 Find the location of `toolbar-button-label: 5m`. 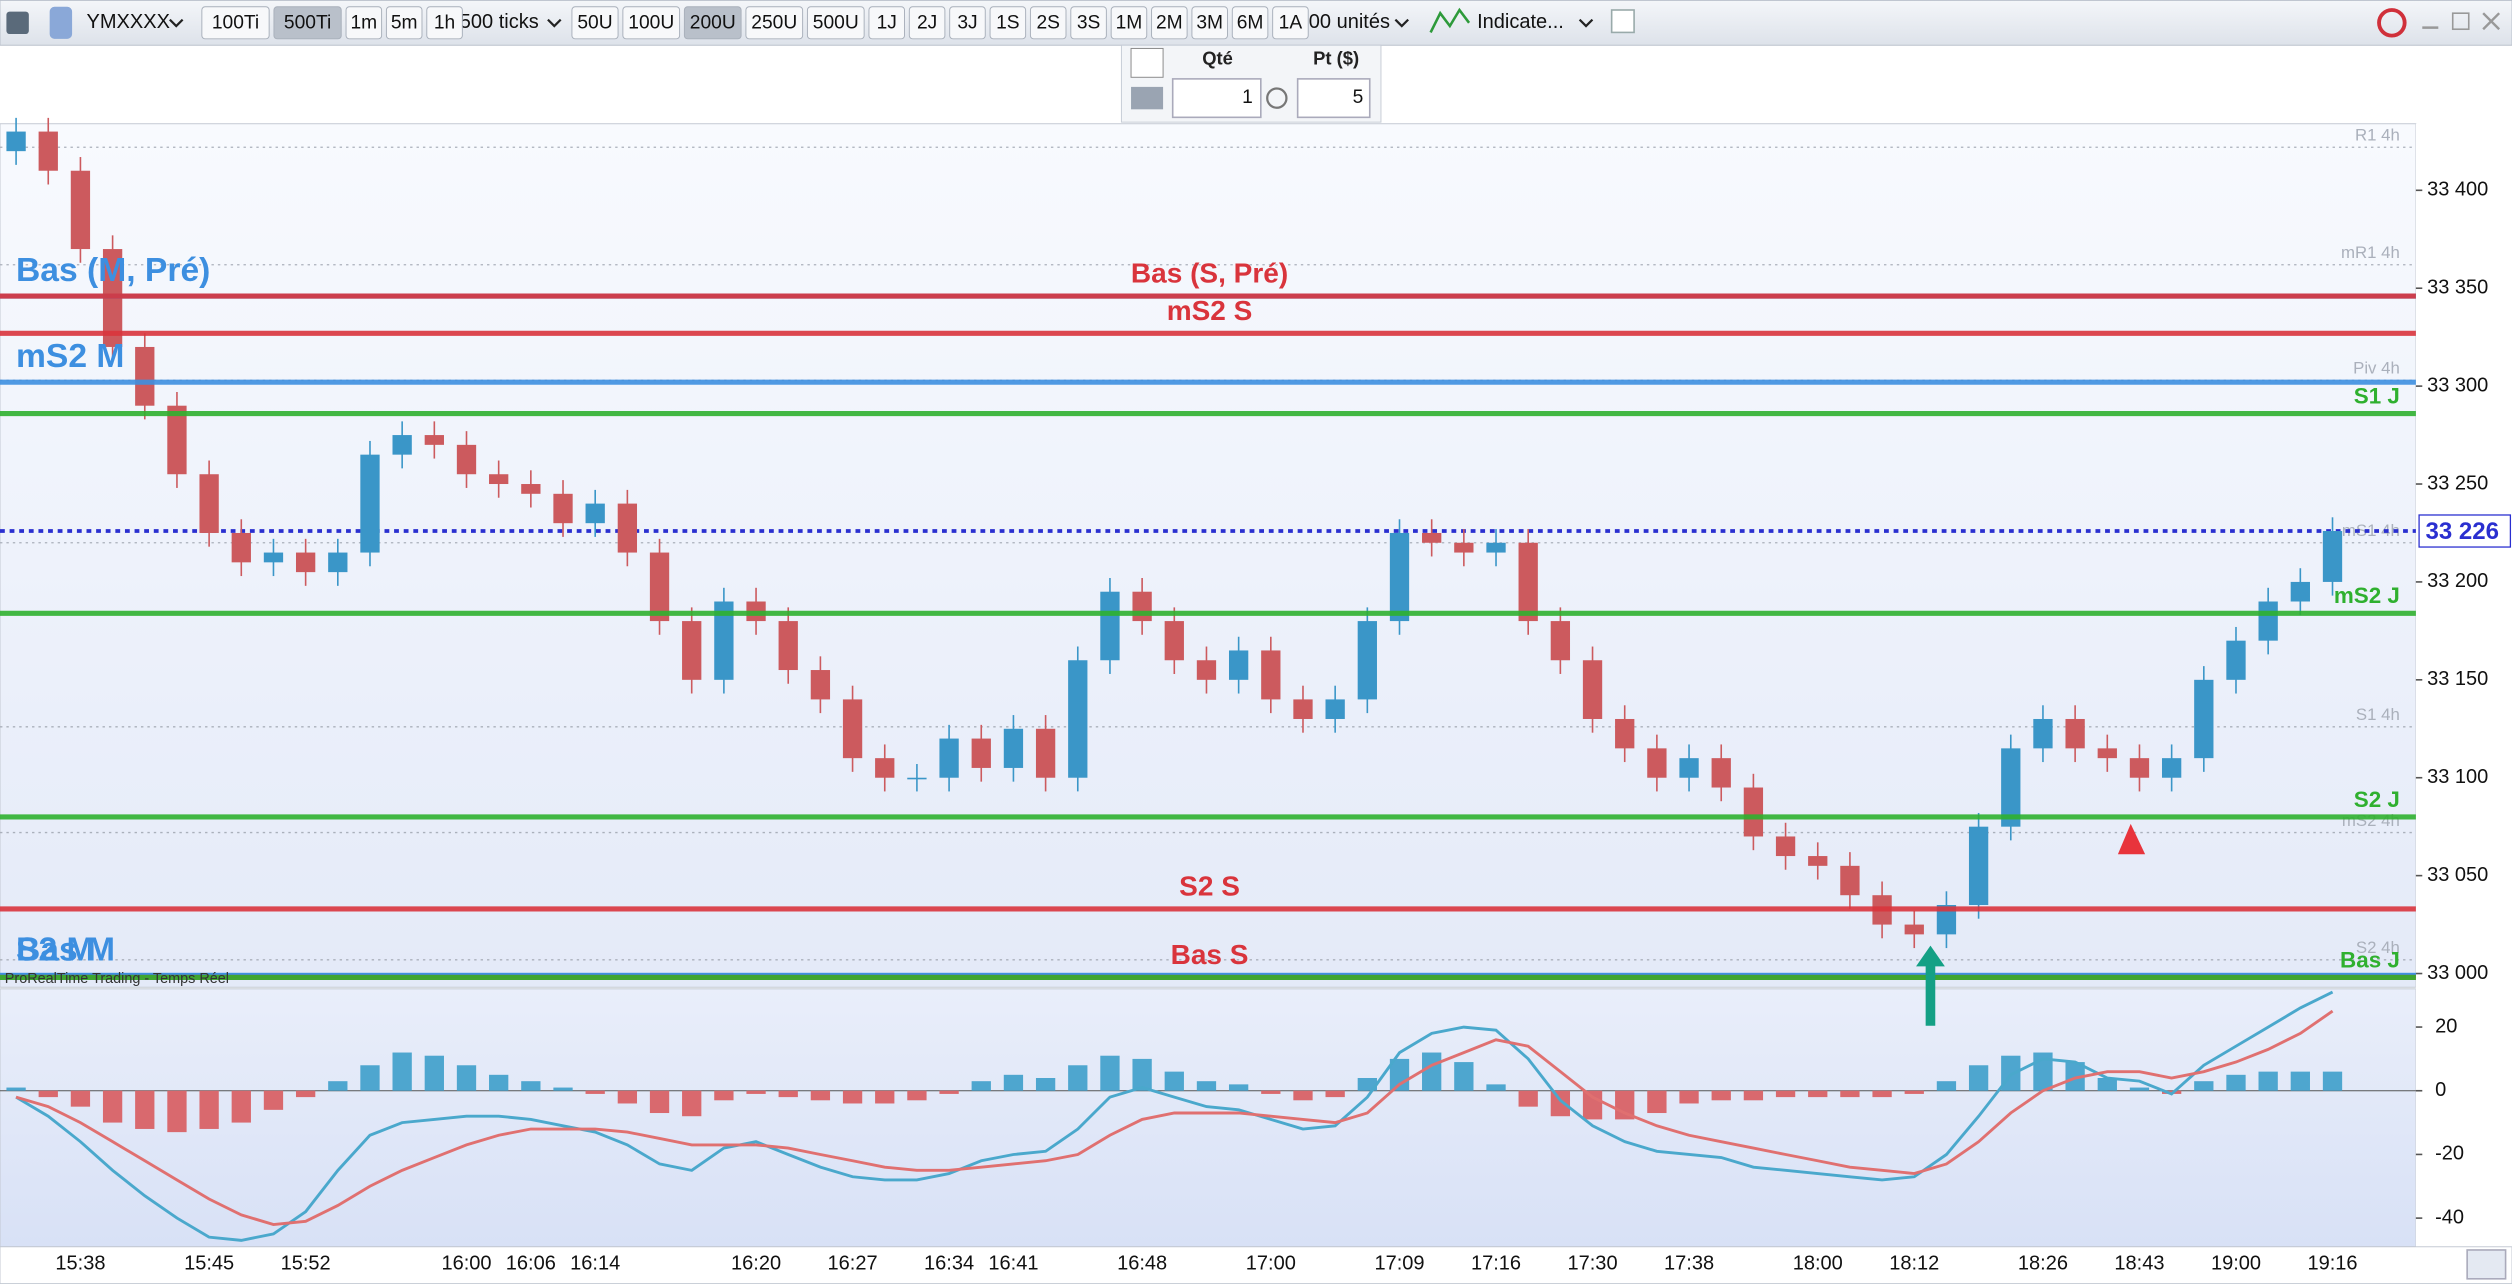

toolbar-button-label: 5m is located at coordinates (404, 23).